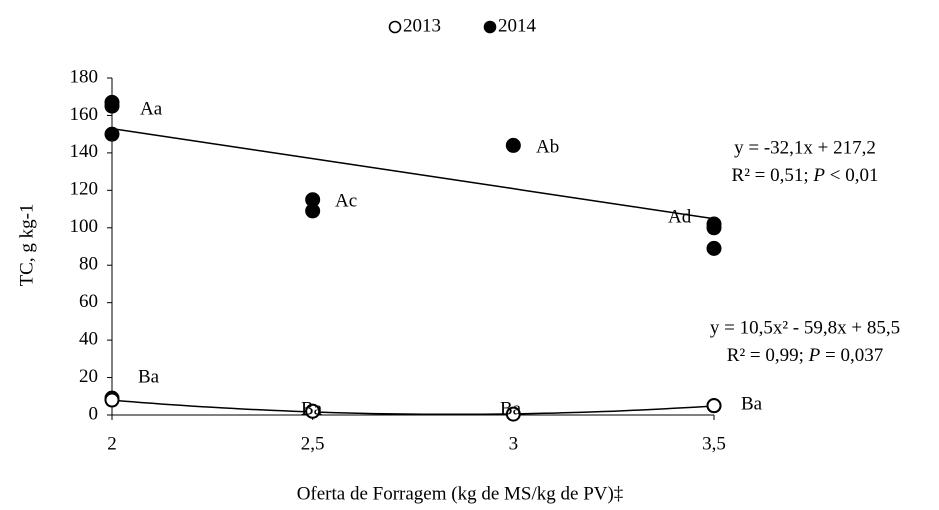  Describe the element at coordinates (514, 443) in the screenshot. I see `x-tick-label: 3` at that location.